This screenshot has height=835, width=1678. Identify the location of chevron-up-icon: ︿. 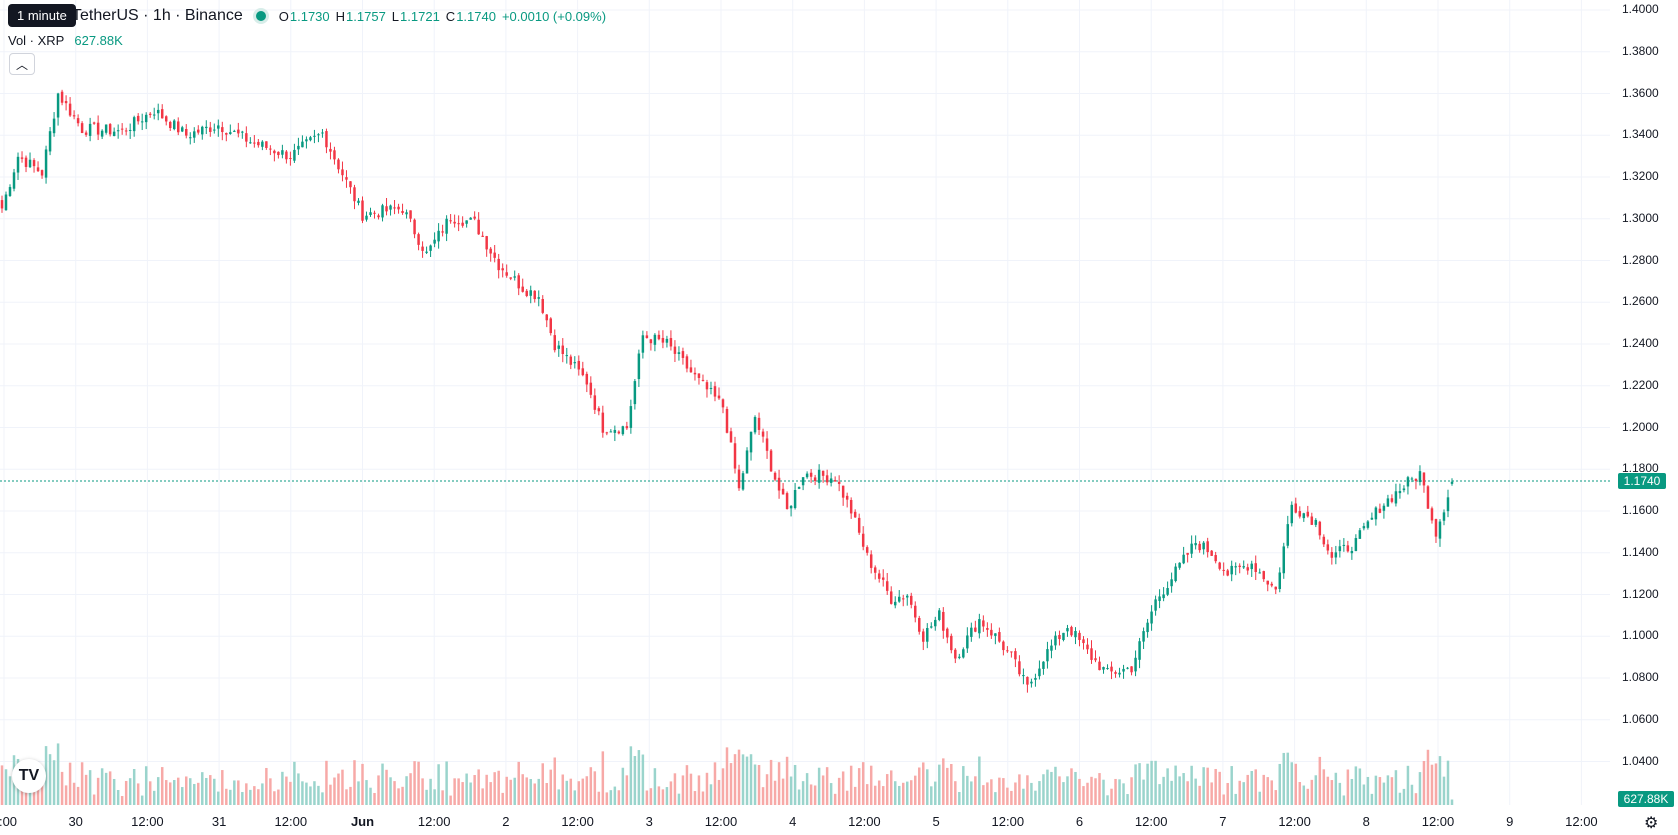
(21, 64).